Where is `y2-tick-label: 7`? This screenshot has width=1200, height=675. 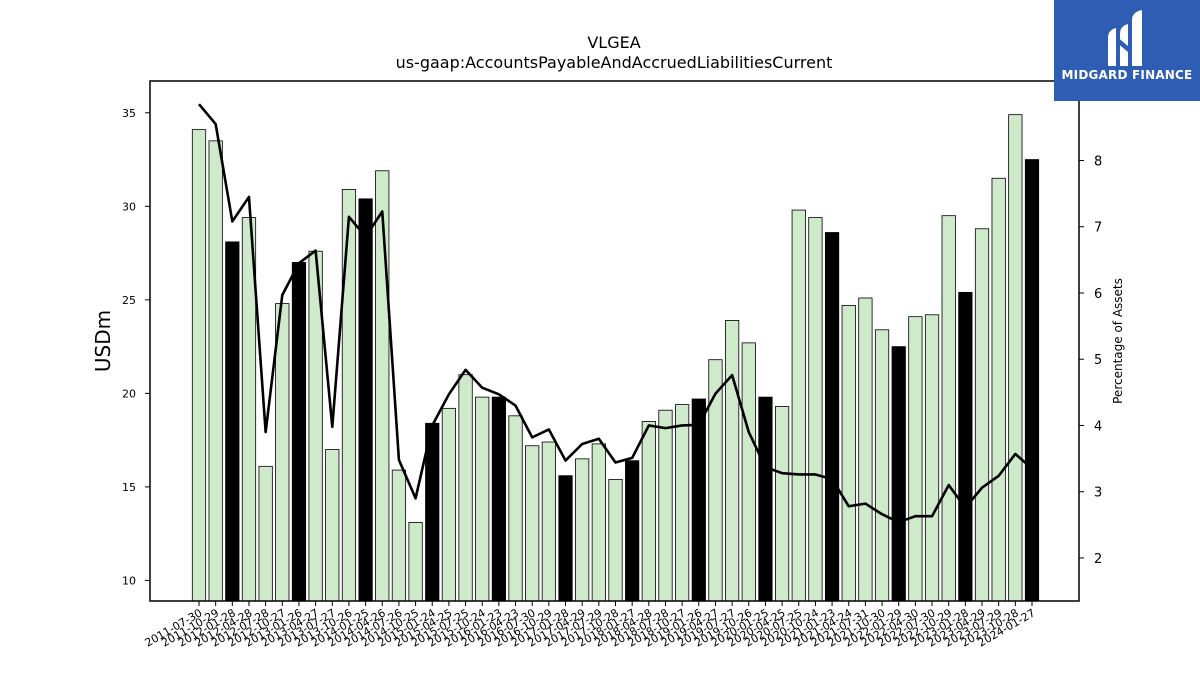
y2-tick-label: 7 is located at coordinates (1098, 228).